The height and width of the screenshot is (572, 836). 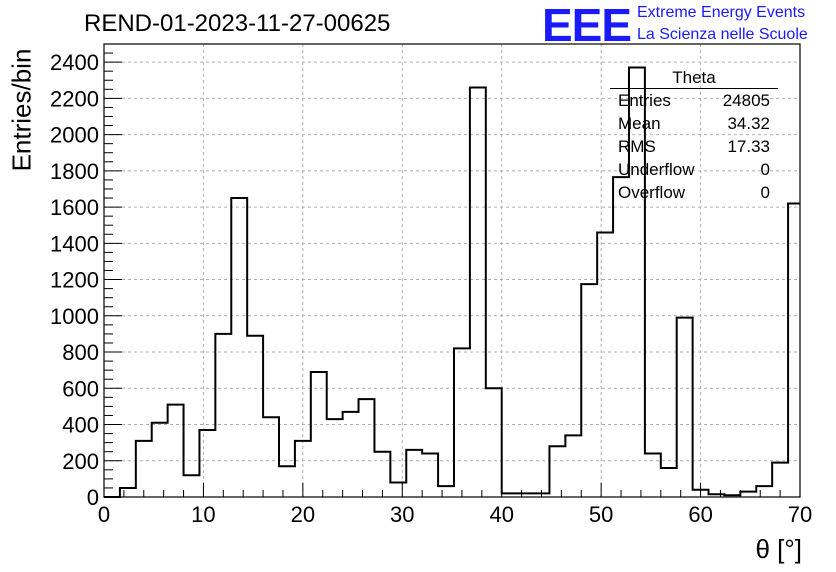 I want to click on y-tick-label: 1400, so click(x=74, y=243).